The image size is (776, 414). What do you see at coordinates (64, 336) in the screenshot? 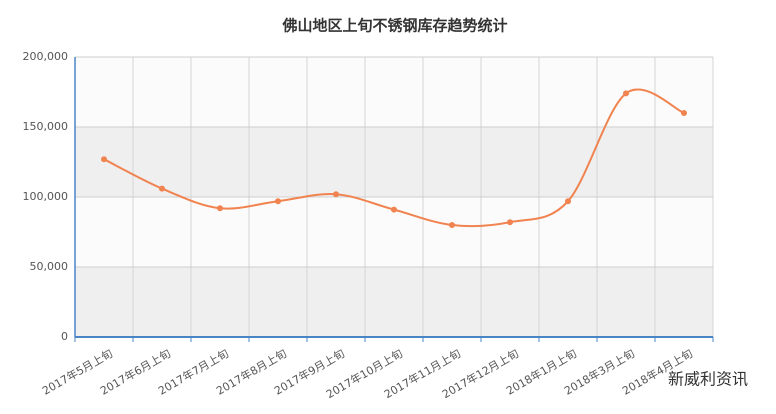
I see `y-tick-label: 0` at bounding box center [64, 336].